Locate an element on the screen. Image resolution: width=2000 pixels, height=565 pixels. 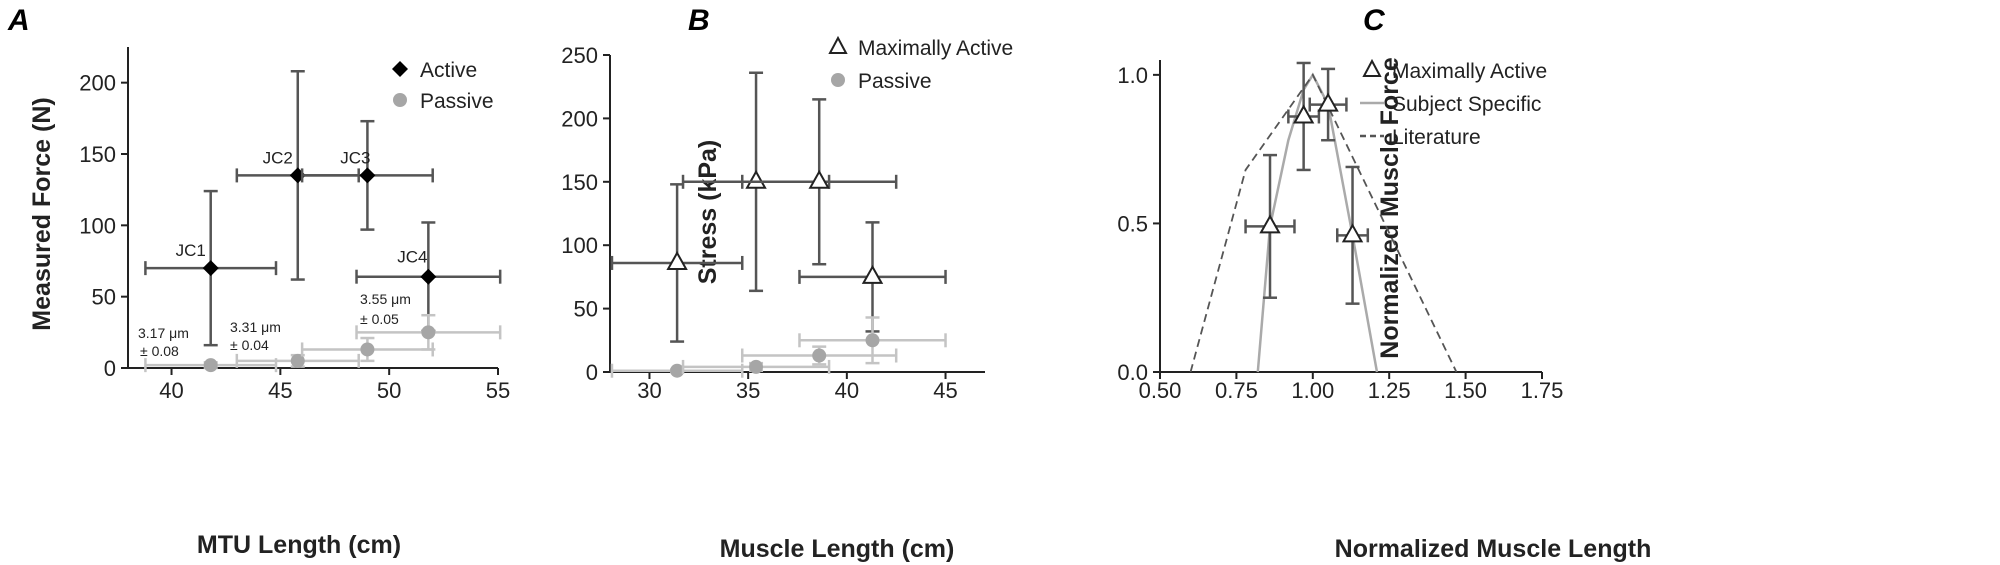
annotation-jc3-sarcomere: 3.55 μm is located at coordinates (385, 299).